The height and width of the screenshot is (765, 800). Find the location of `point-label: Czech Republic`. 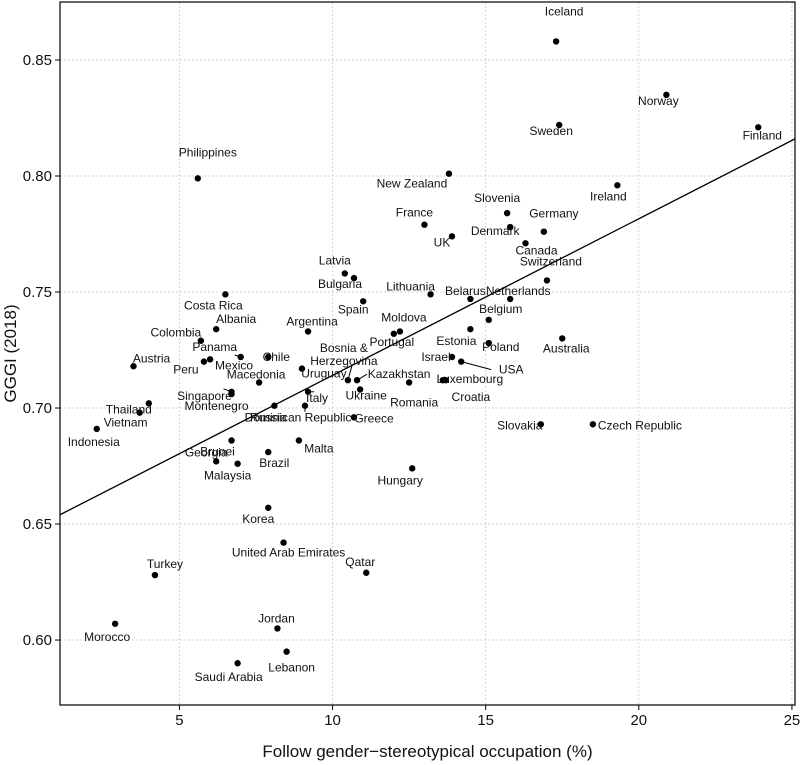

point-label: Czech Republic is located at coordinates (640, 425).